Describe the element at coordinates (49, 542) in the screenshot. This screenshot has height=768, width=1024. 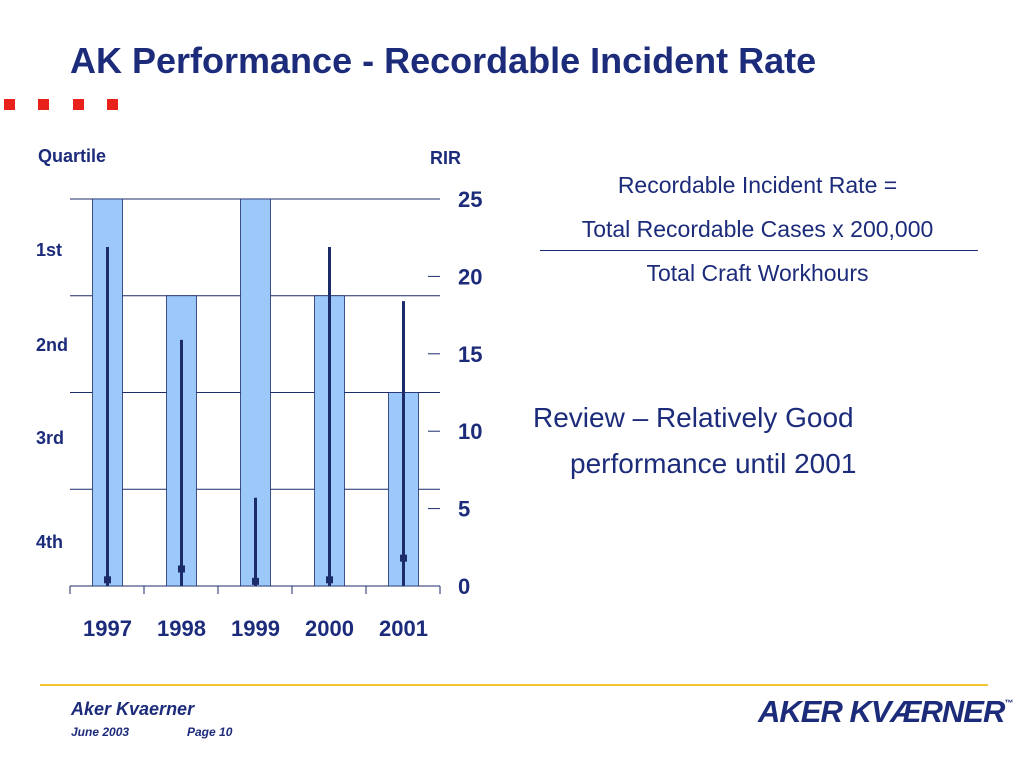
I see `quartile-label-4th: 4th` at that location.